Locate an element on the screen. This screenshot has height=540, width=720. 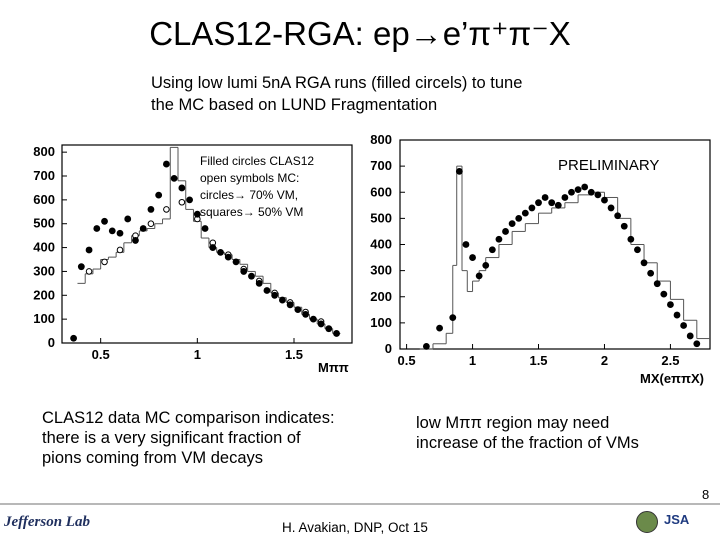
slide-title: CLAS12-RGA: ep→e’π⁺π⁻X is located at coordinates (360, 34).